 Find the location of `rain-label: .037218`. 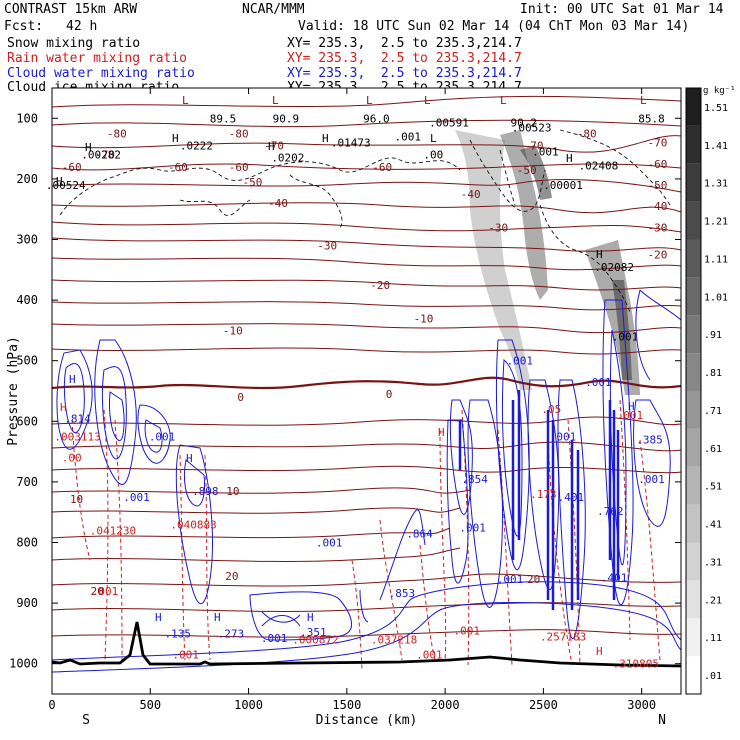

rain-label: .037218 is located at coordinates (394, 639).